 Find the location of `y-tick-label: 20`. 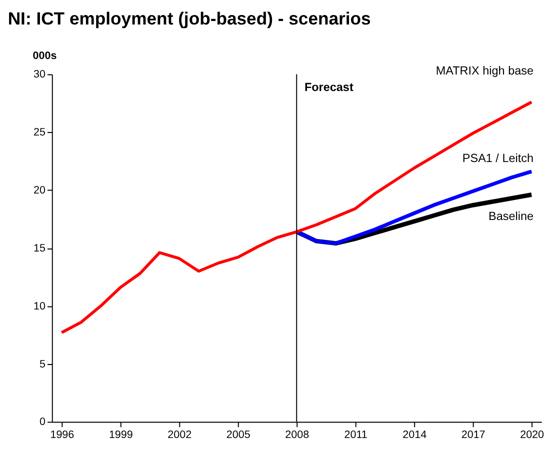

y-tick-label: 20 is located at coordinates (40, 190).